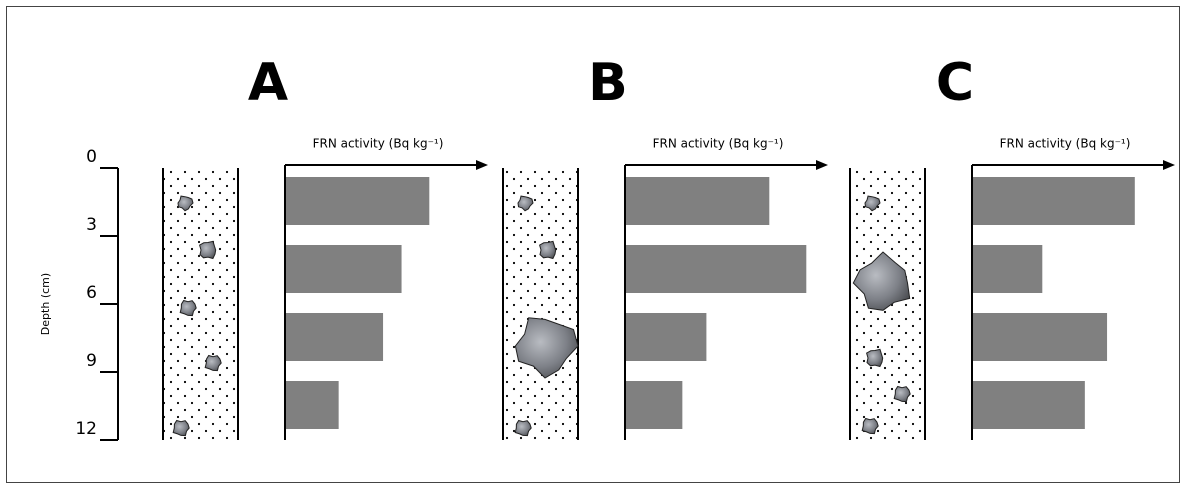  What do you see at coordinates (45, 304) in the screenshot?
I see `y-axis-label: Depth (cm)` at bounding box center [45, 304].